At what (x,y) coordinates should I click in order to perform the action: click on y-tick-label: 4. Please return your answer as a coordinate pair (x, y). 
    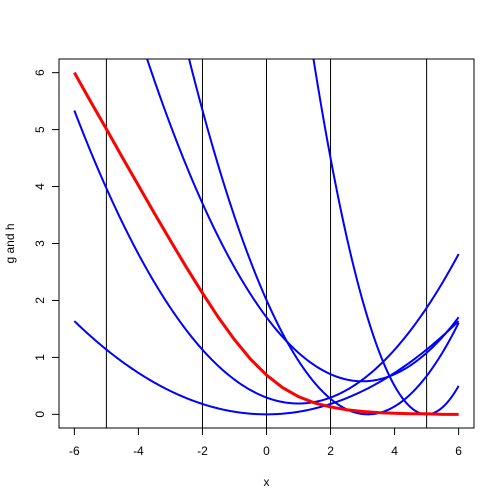
    Looking at the image, I should click on (40, 186).